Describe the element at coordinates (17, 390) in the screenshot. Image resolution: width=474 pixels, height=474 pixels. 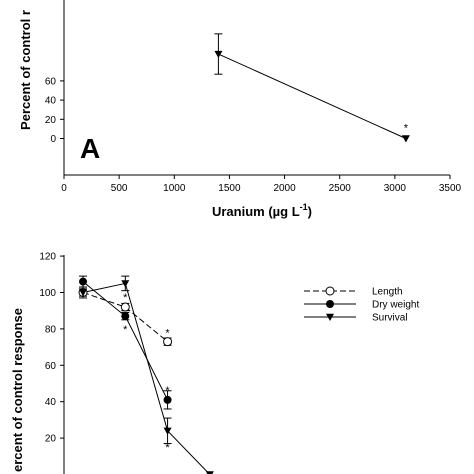
I see `panel-b-y-axis-label: ercent of control response` at that location.